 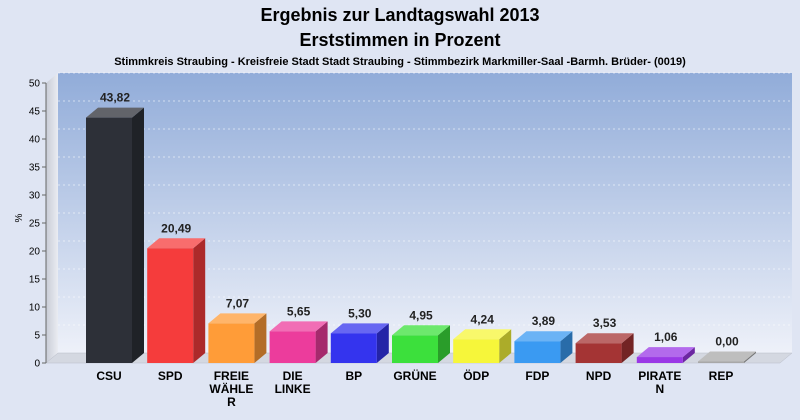 What do you see at coordinates (353, 376) in the screenshot?
I see `category-label: BP` at bounding box center [353, 376].